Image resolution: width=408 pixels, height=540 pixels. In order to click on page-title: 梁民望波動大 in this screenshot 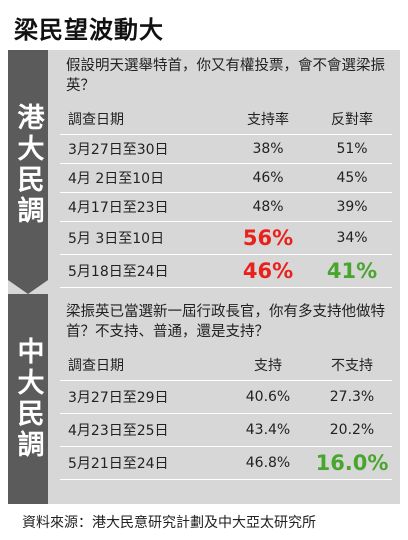, I will do `click(89, 30)`.